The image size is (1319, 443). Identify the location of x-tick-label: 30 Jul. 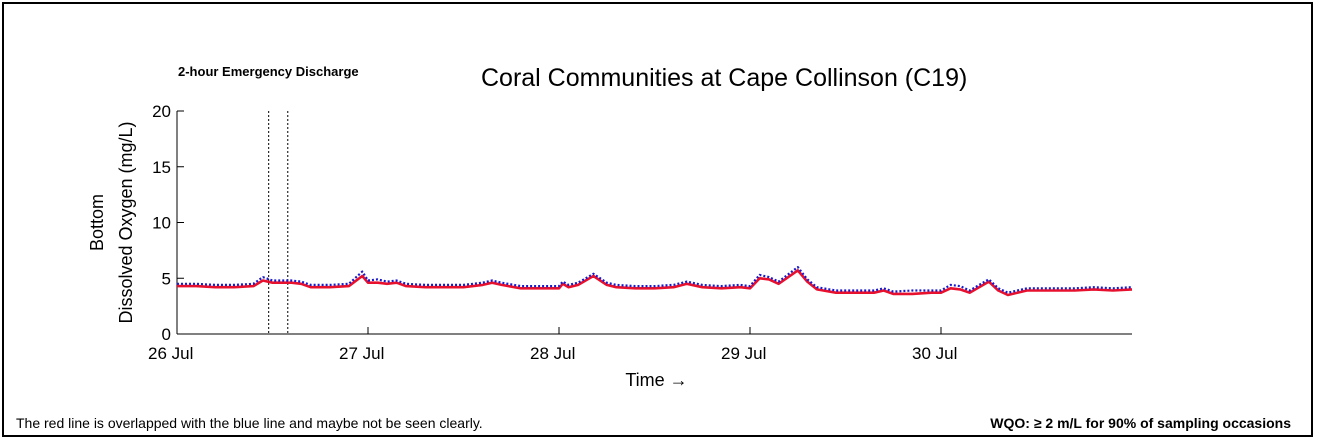
(934, 353).